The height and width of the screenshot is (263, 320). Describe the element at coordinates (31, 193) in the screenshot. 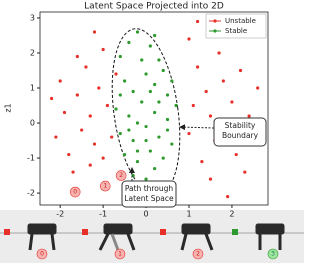

I see `y-tick-label: -2` at that location.